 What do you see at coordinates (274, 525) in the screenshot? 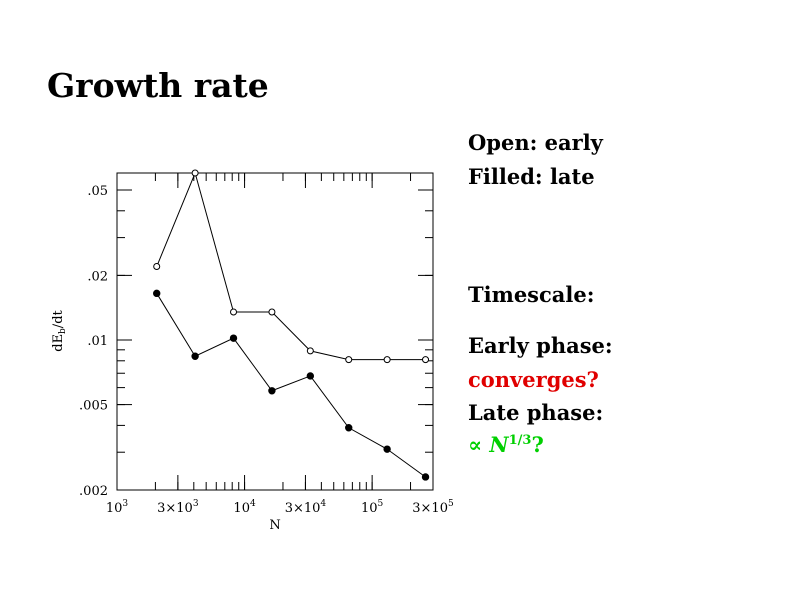
I see `x-axis-label: N` at bounding box center [274, 525].